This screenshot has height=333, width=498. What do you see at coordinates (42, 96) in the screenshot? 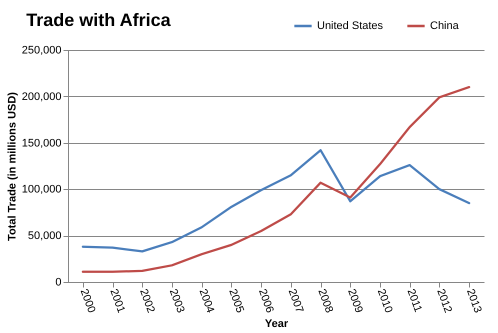
I see `y-tick-label: 200,000` at bounding box center [42, 96].